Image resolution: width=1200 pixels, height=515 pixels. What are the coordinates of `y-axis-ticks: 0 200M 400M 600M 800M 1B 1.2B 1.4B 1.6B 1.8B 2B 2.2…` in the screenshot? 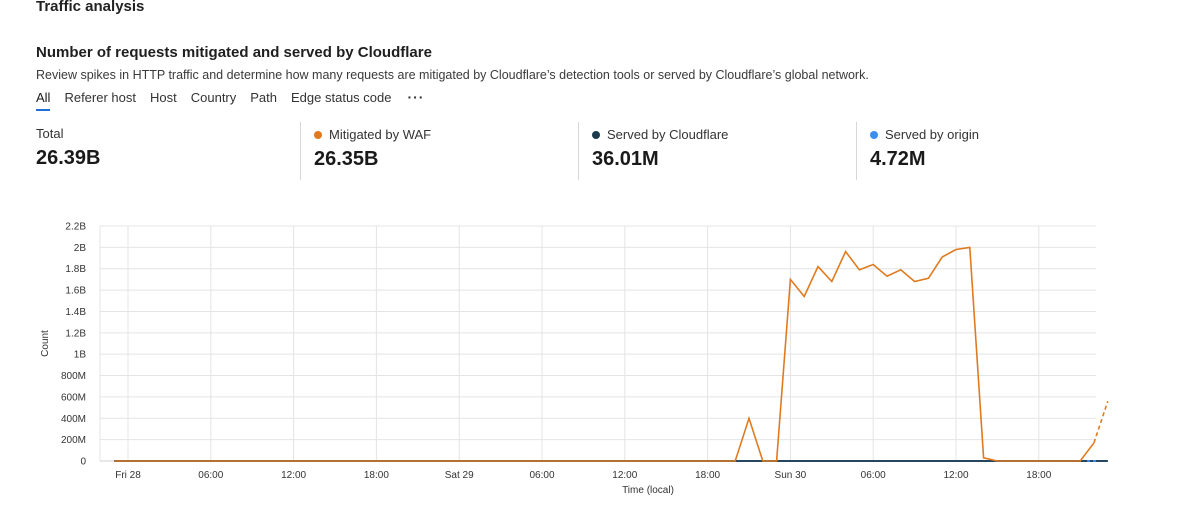 It's located at (73, 345).